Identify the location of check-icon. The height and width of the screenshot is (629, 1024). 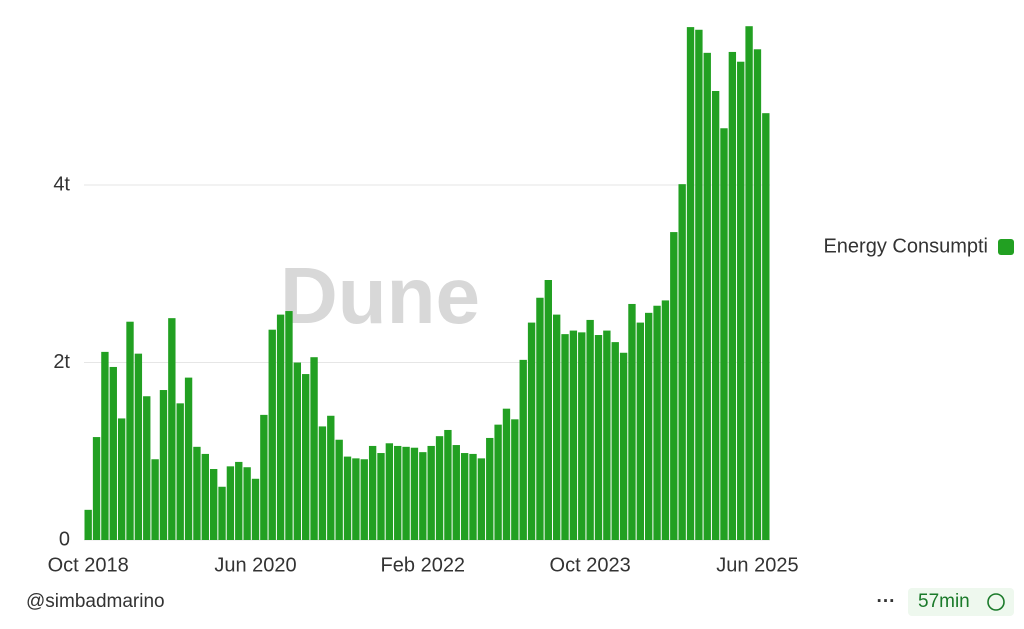
(996, 602).